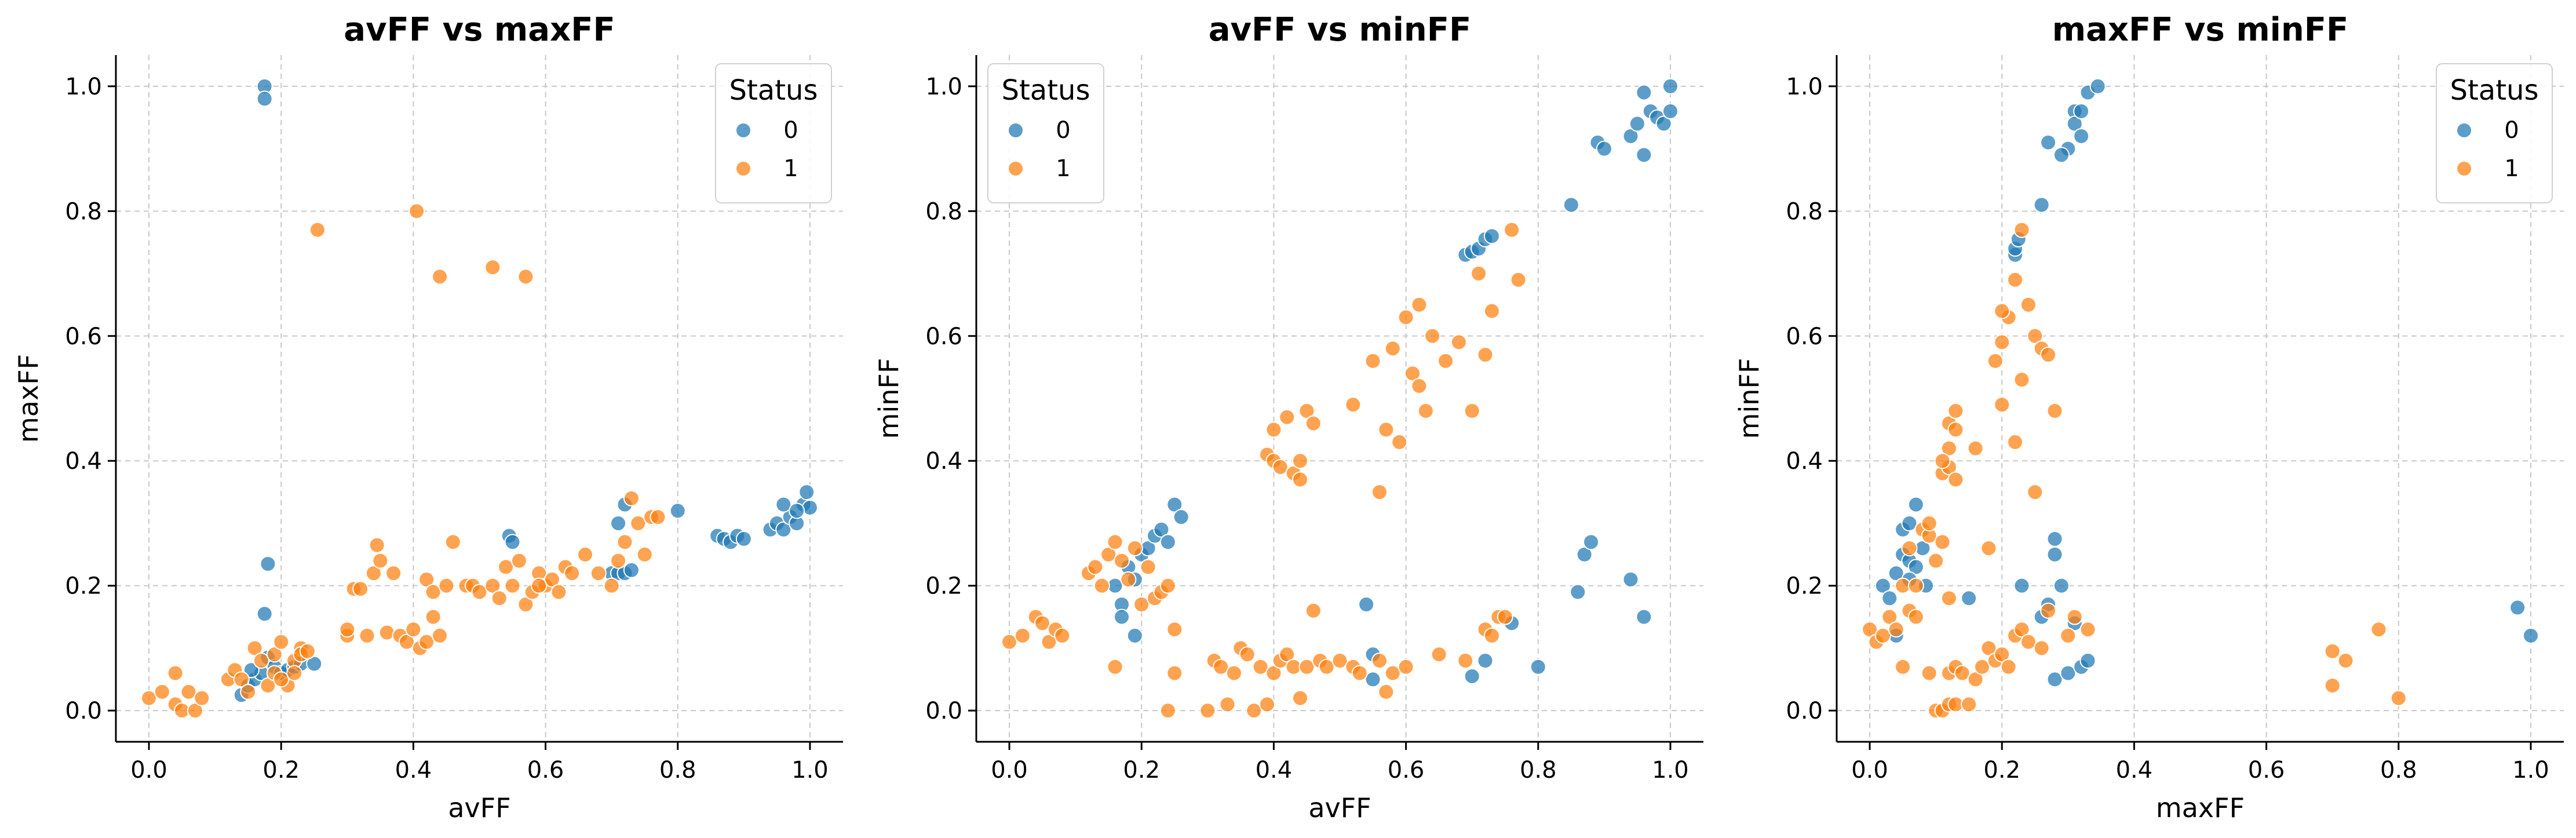 The image size is (2576, 838). I want to click on x-axis-label: maxFF, so click(2200, 808).